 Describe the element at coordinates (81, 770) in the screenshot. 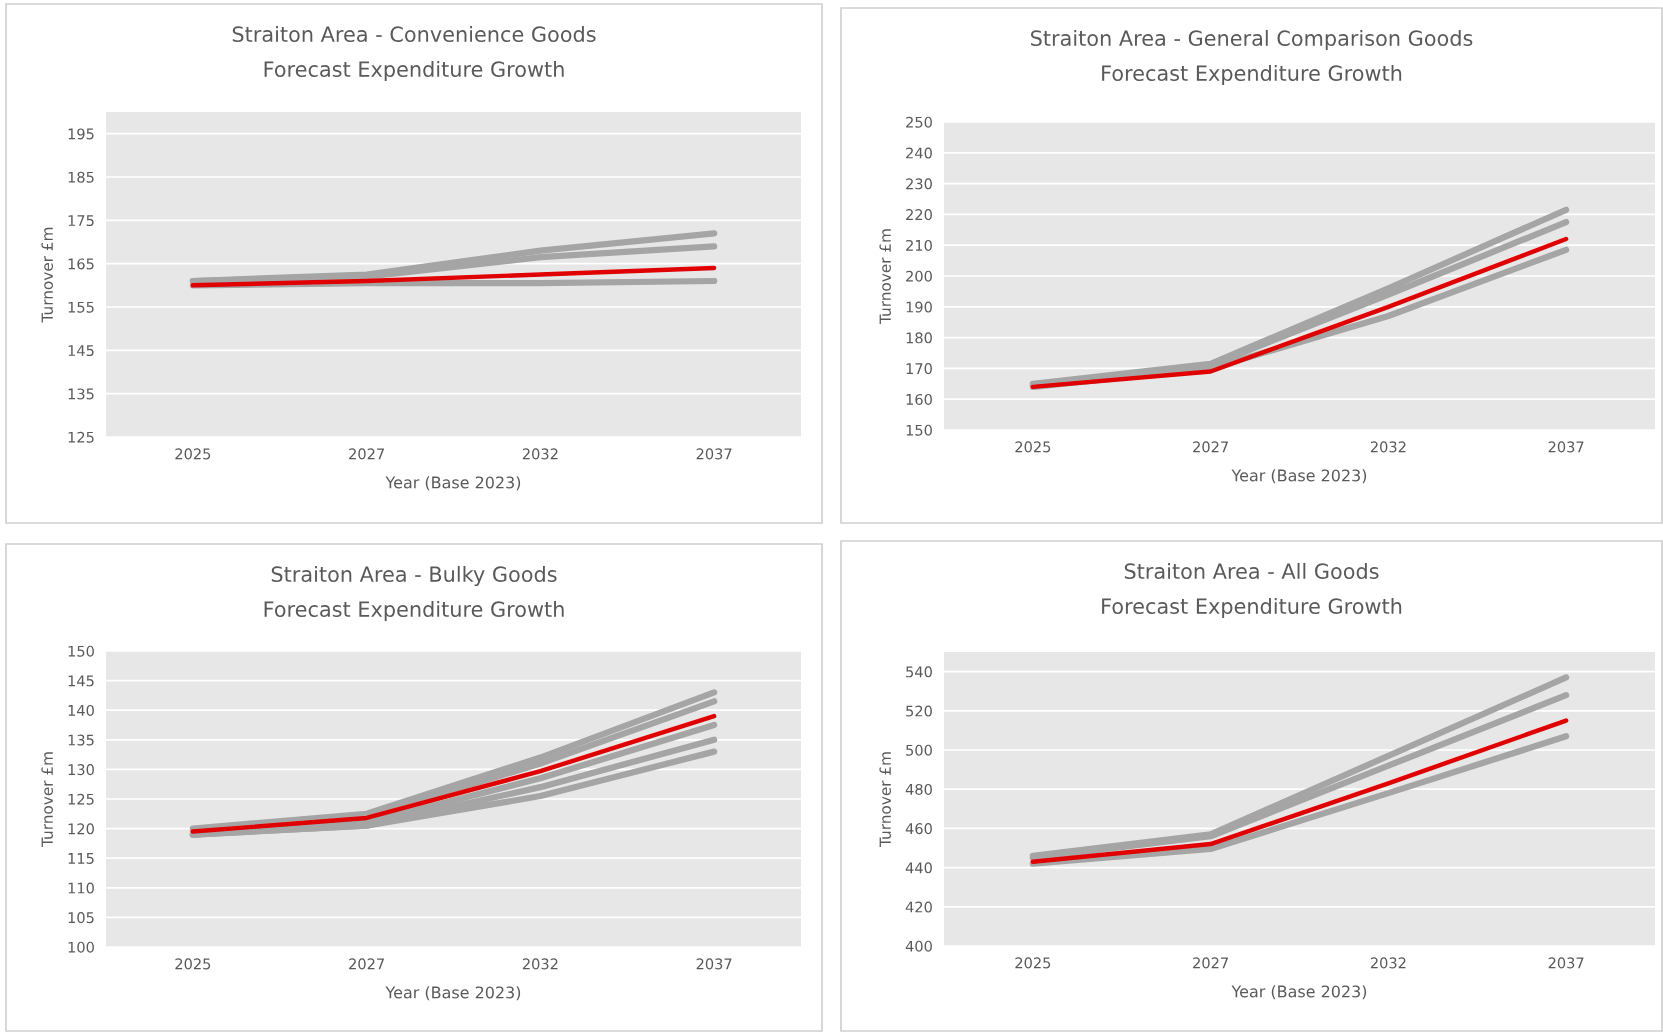

I see `y-tick-label: 130` at that location.